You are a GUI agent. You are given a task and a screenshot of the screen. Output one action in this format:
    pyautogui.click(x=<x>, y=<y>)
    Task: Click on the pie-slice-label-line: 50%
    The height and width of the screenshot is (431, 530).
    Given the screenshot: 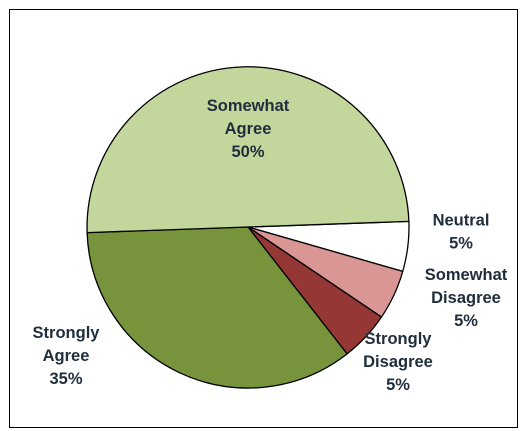 What is the action you would take?
    pyautogui.click(x=247, y=152)
    